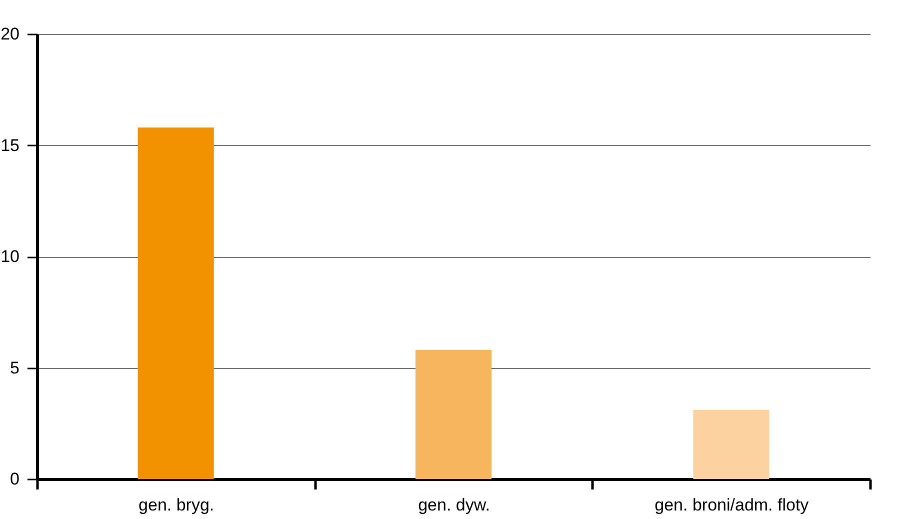 This screenshot has width=903, height=519. Describe the element at coordinates (10, 145) in the screenshot. I see `y-tick-label: 15` at that location.